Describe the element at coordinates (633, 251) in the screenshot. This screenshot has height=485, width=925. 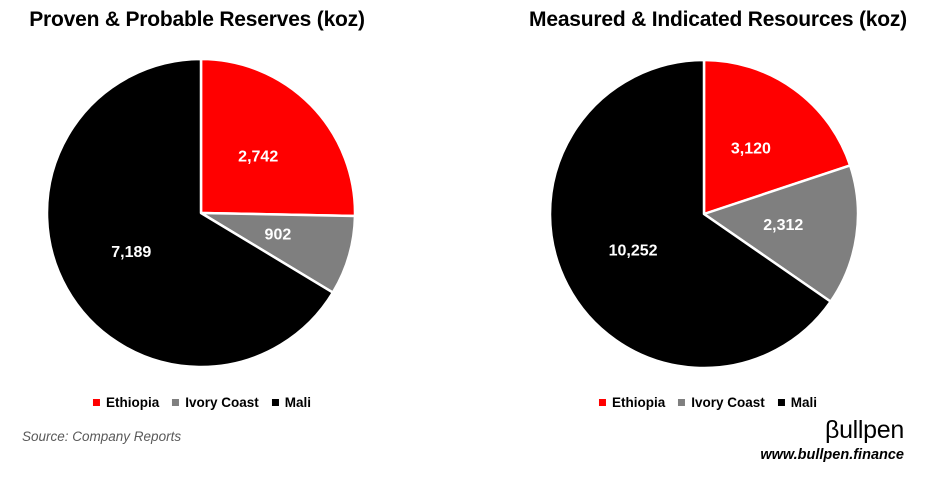
I see `pie-value-label-mali: 10,252` at that location.